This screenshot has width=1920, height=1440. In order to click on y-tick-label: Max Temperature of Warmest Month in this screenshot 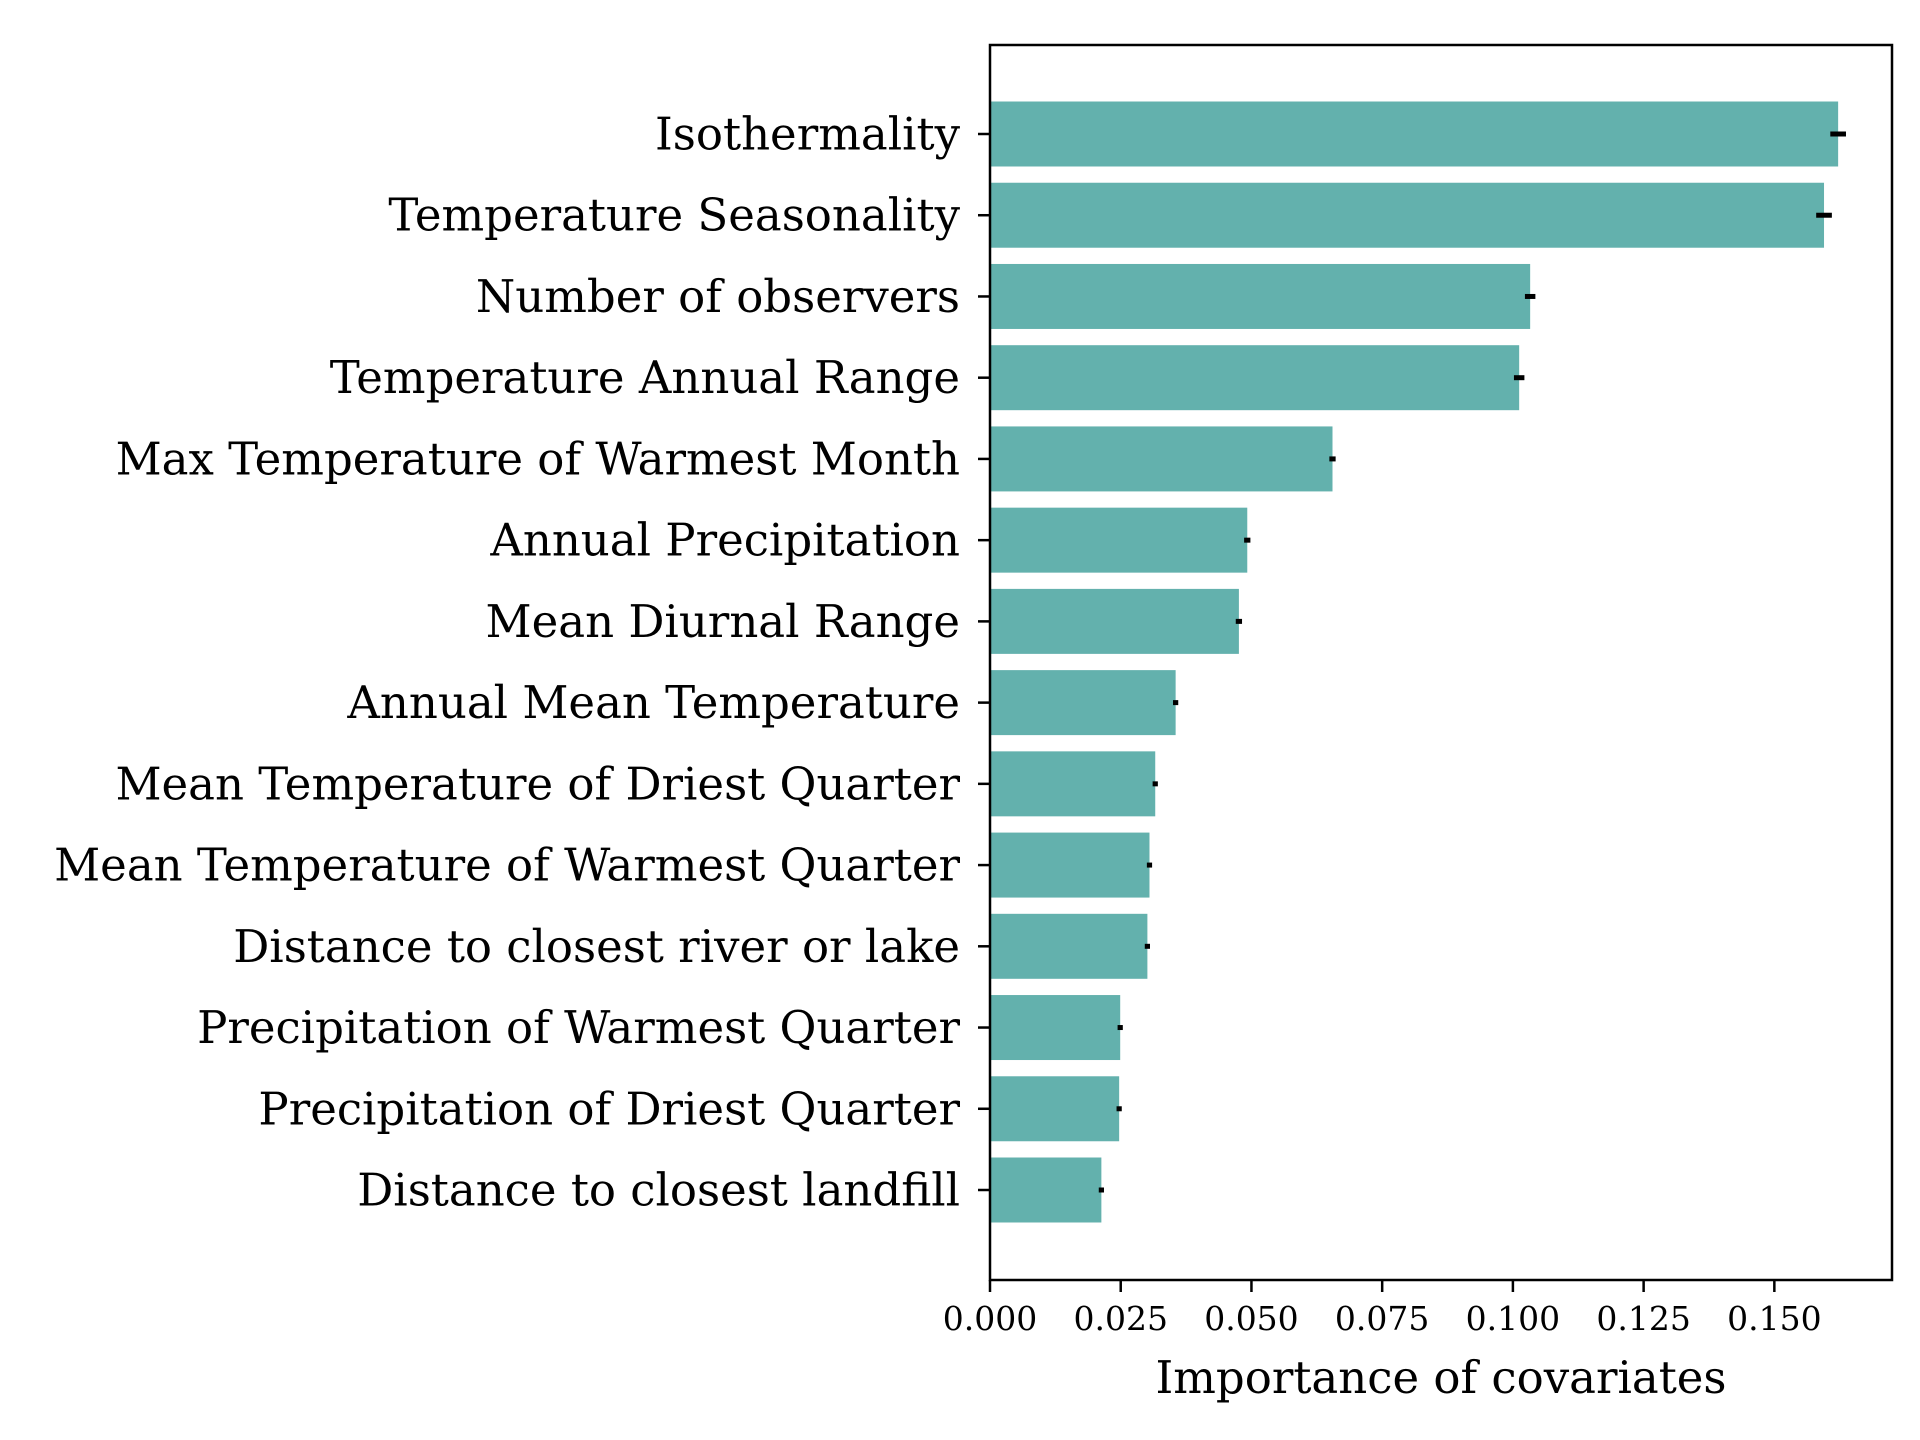, I will do `click(538, 458)`.